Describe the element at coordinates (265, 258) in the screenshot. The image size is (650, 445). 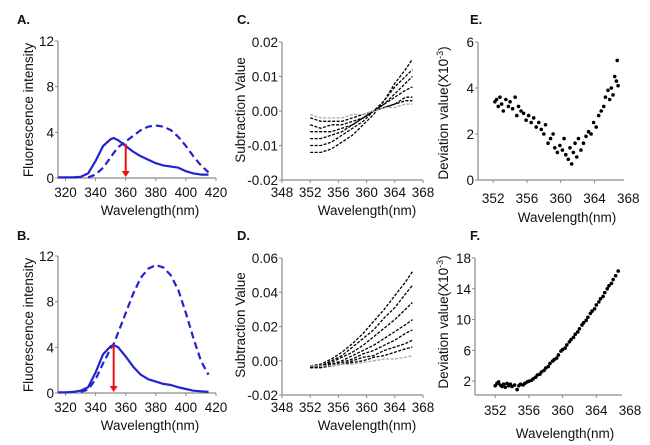
I see `y-tick-label: 0.06` at that location.